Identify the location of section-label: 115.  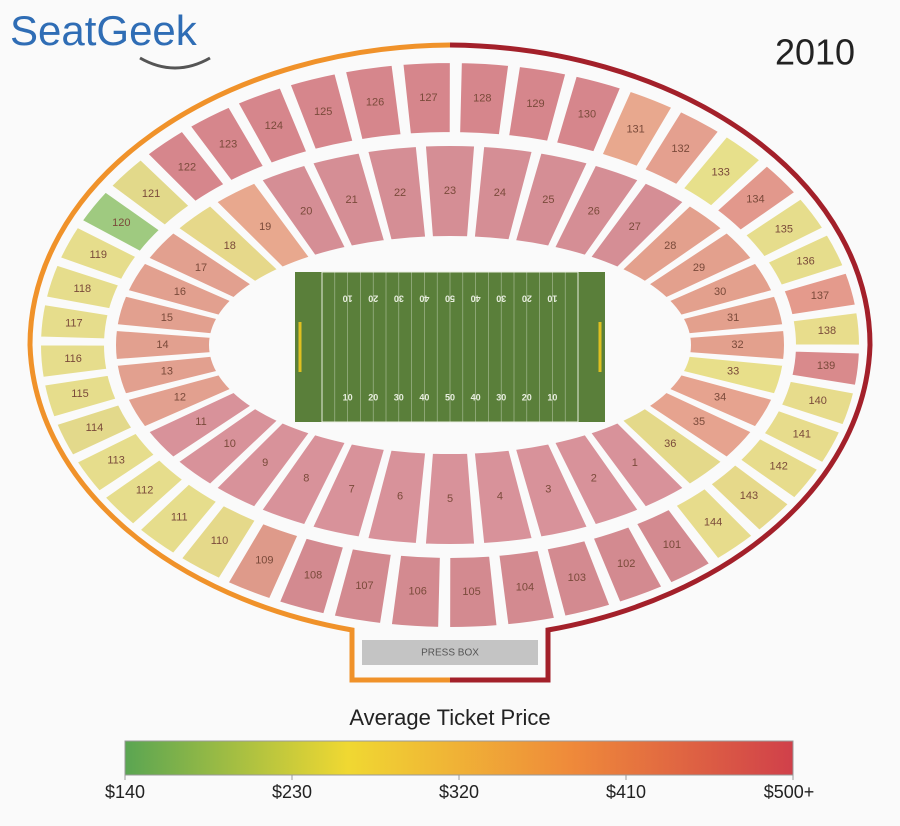
(80, 394).